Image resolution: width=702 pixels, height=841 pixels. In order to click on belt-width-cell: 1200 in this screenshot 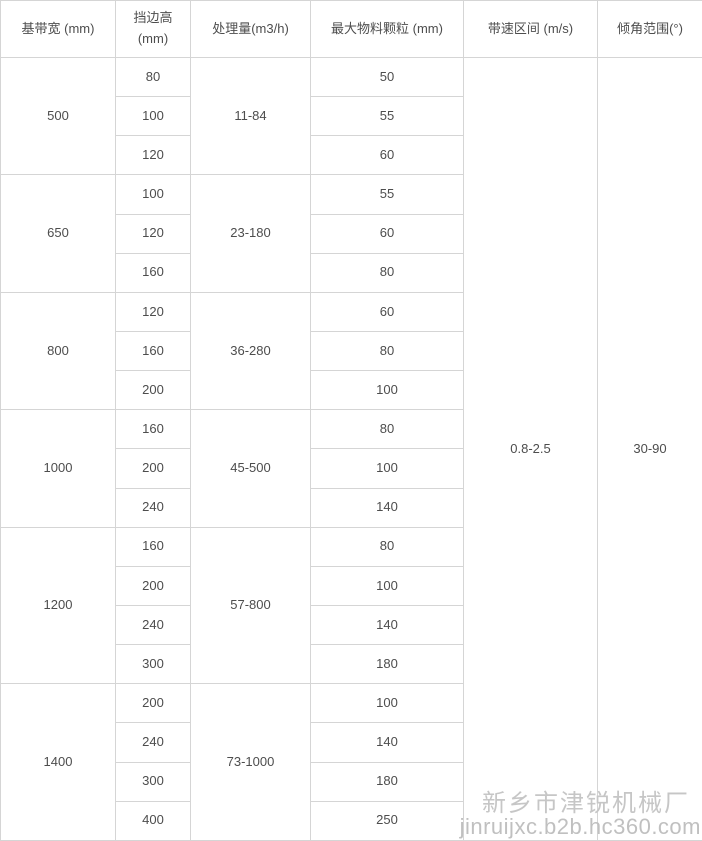, I will do `click(58, 605)`.